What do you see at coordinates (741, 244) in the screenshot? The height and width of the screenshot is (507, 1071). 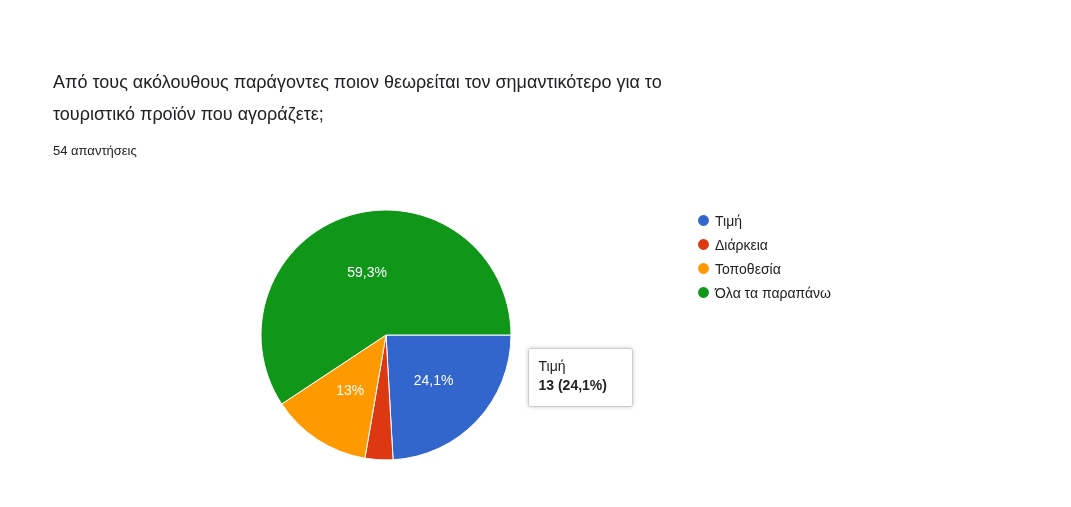 I see `legend-label: Διάρκεια` at bounding box center [741, 244].